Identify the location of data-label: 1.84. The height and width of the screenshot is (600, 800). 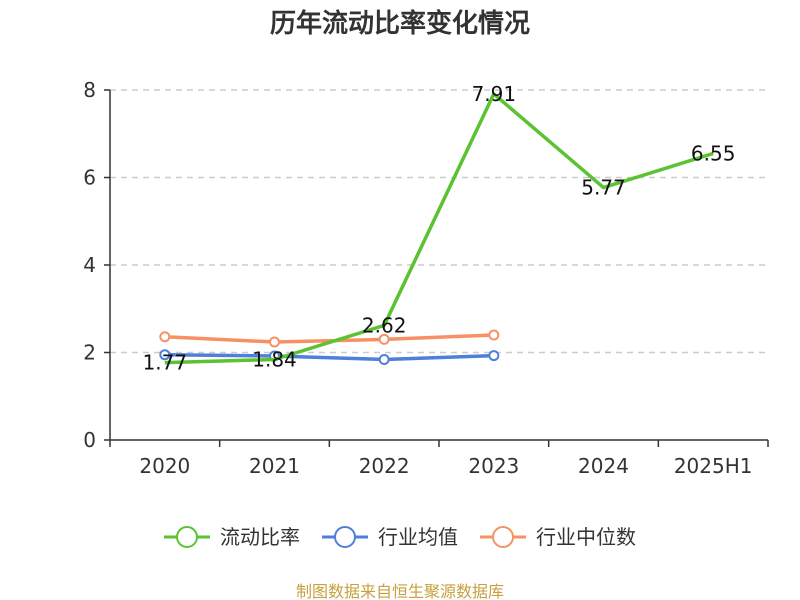
(274, 360).